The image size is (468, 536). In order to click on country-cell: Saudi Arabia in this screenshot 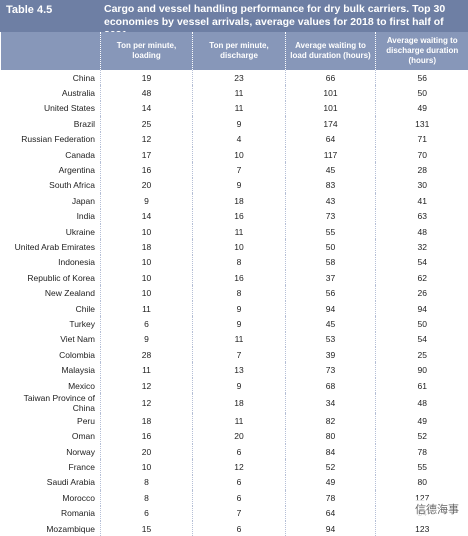, I will do `click(51, 482)`.